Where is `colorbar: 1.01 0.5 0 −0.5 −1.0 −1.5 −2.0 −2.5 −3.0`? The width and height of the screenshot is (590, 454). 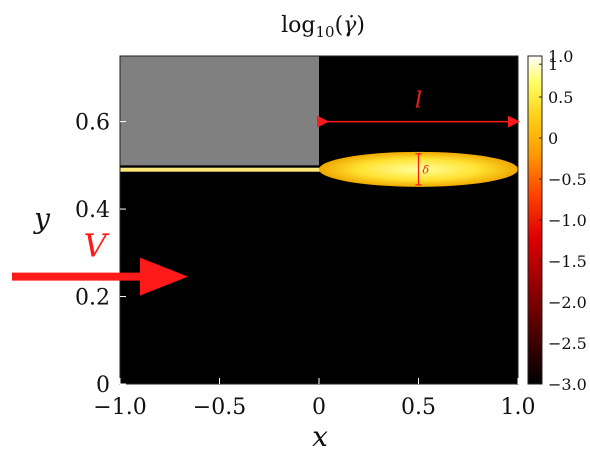
colorbar: 1.01 0.5 0 −0.5 −1.0 −1.5 −2.0 −2.5 −3.0 is located at coordinates (557, 220).